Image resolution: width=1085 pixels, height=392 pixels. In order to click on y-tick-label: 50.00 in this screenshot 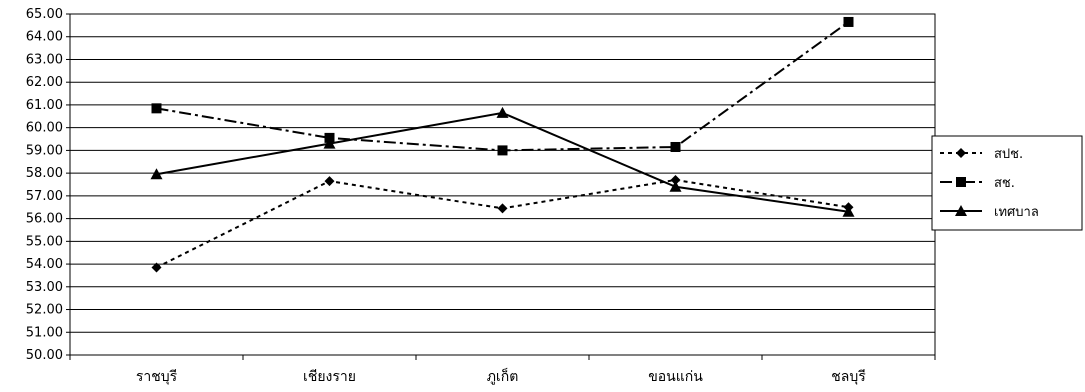, I will do `click(44, 355)`.